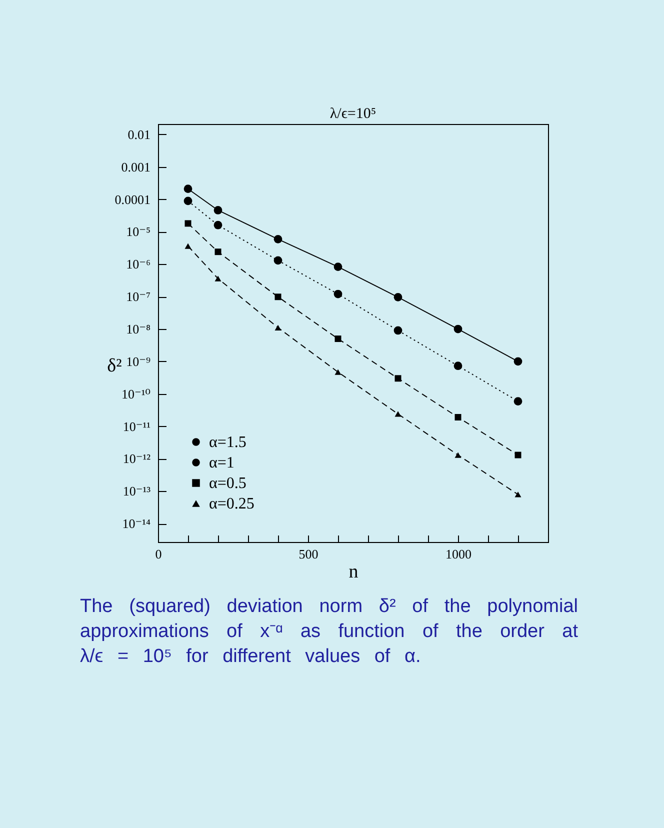 This screenshot has height=828, width=664. Describe the element at coordinates (353, 114) in the screenshot. I see `chart-title: λ/ϵ=10⁵` at that location.